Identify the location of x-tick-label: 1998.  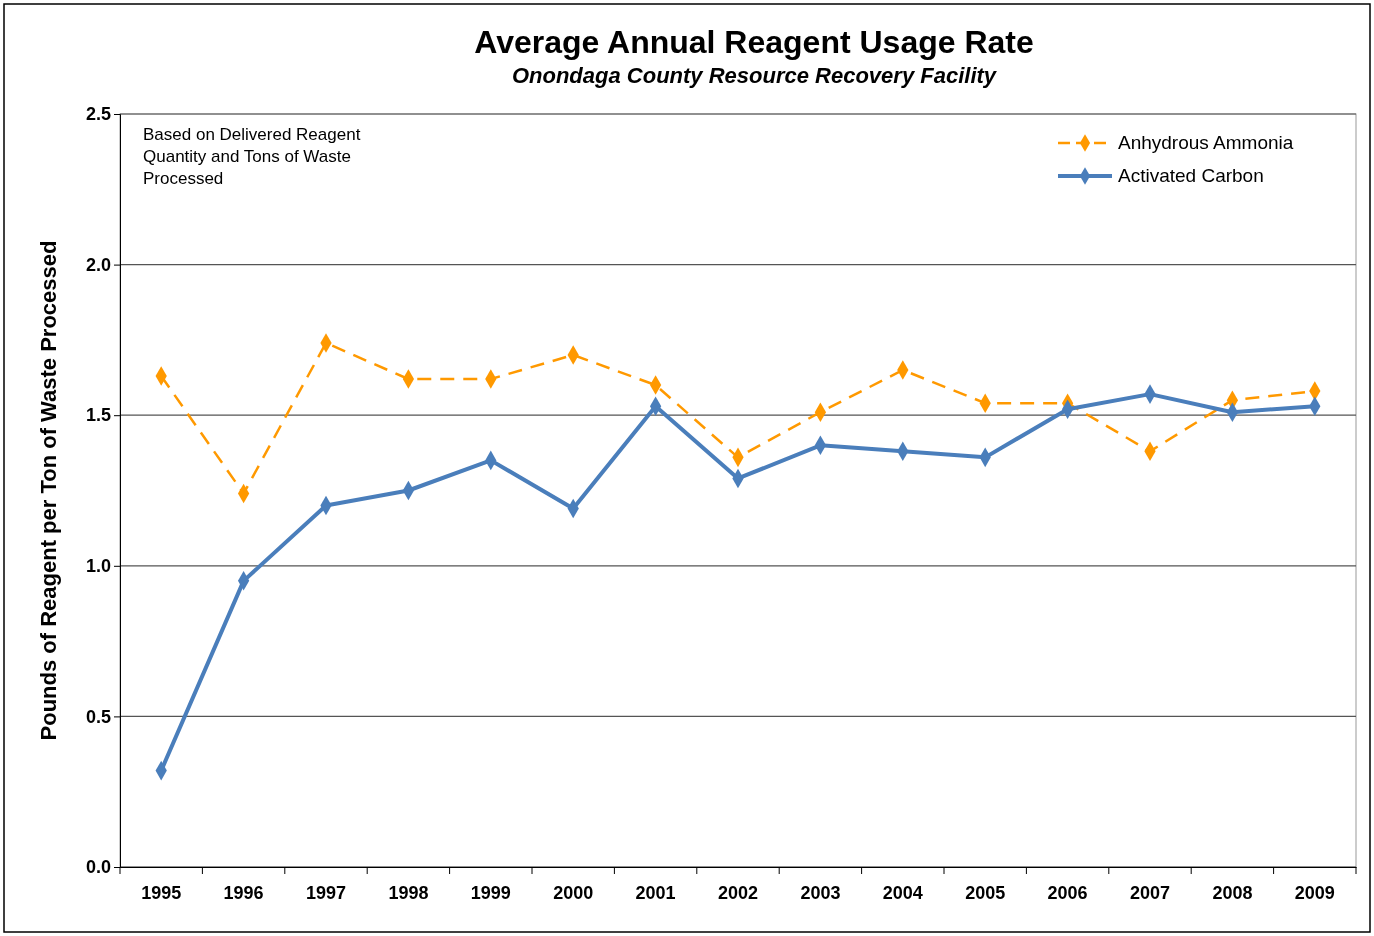
(408, 892).